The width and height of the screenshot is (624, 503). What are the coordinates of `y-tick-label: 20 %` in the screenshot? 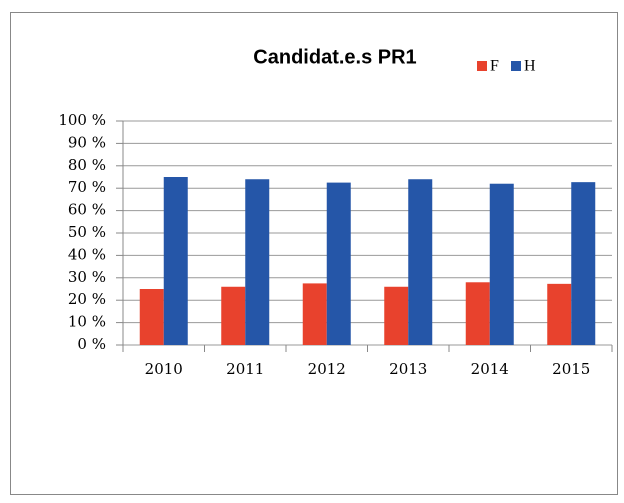 It's located at (87, 299).